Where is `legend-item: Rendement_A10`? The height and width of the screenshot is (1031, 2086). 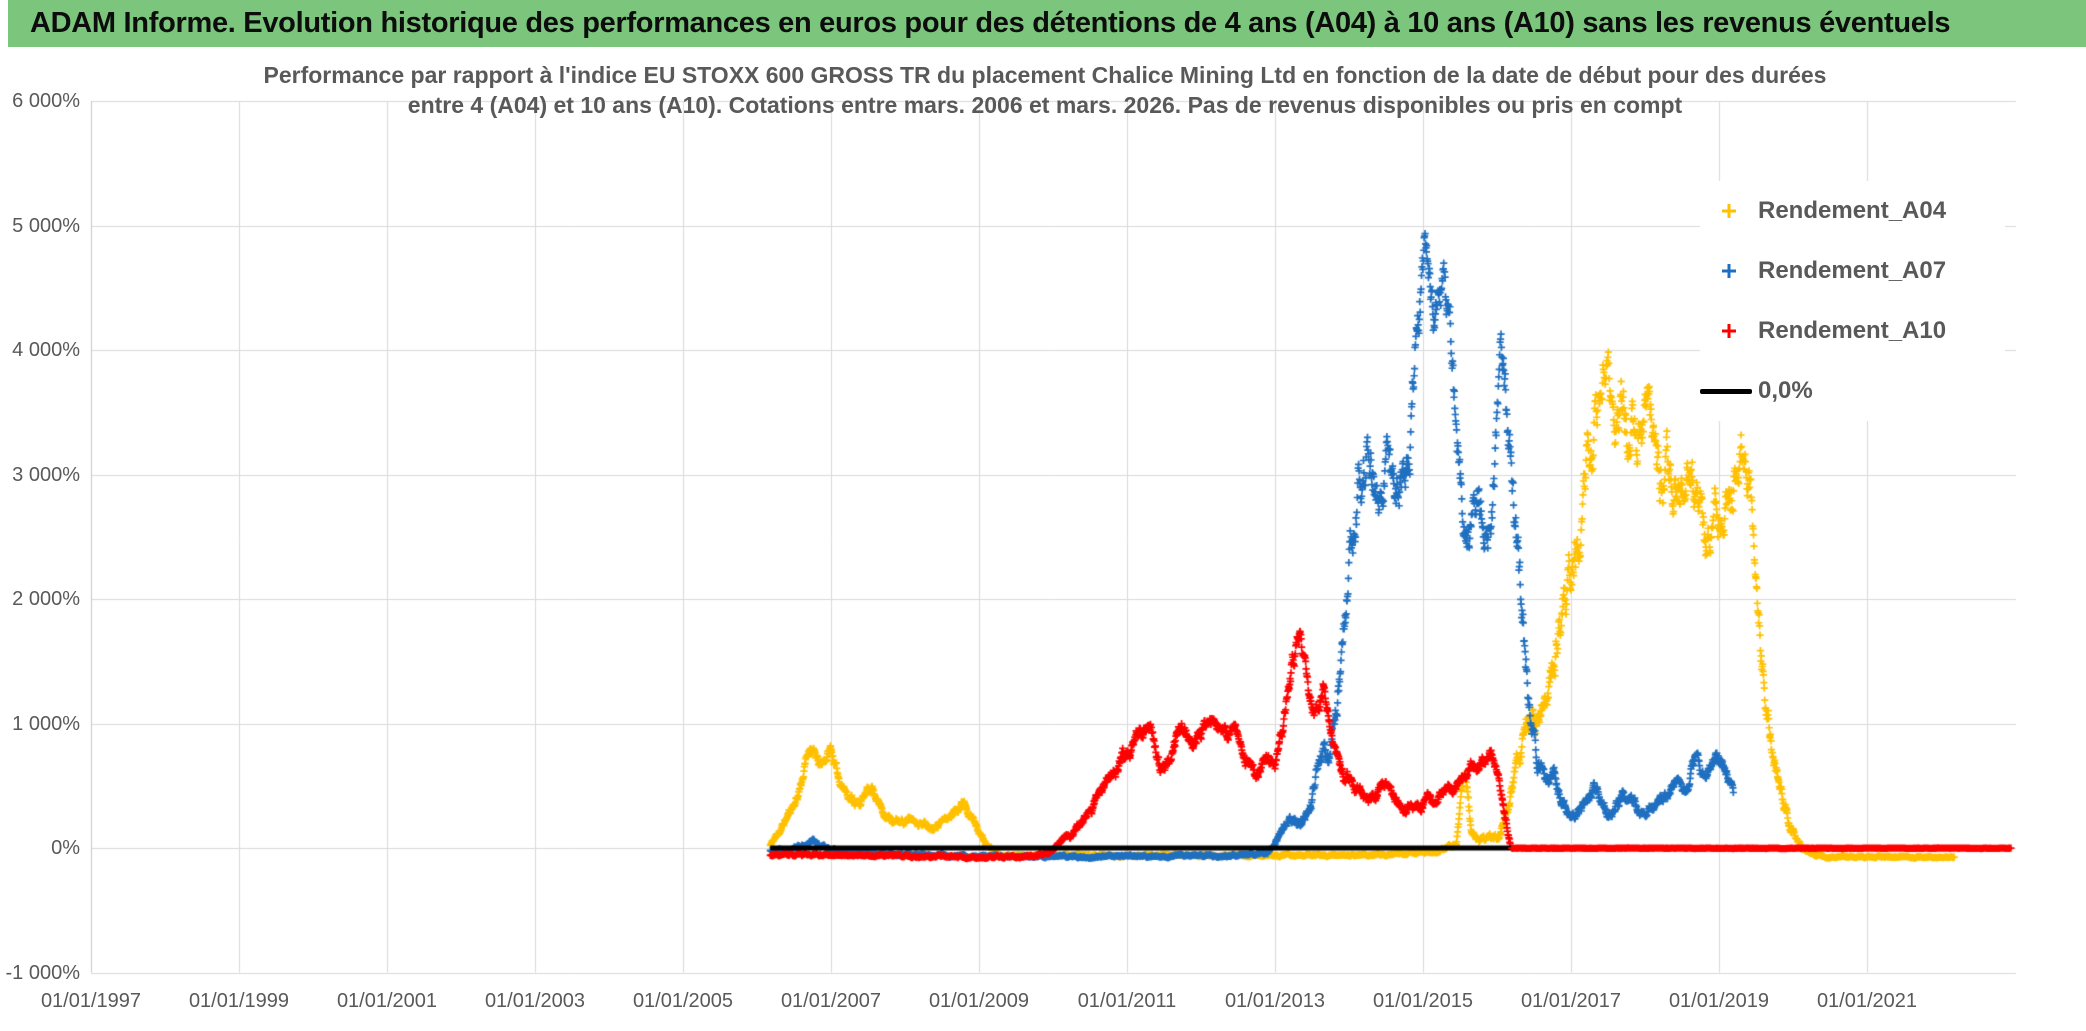
legend-item: Rendement_A10 is located at coordinates (1852, 331).